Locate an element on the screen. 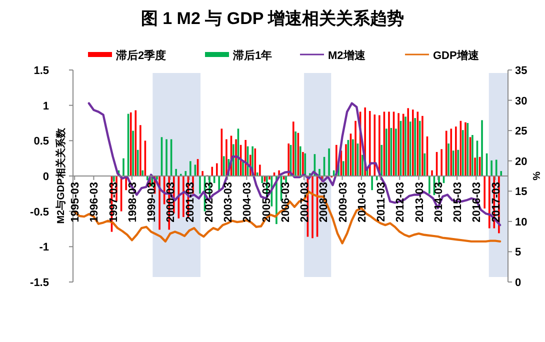 This screenshot has width=545, height=342. x-tick-label: 2016-03 is located at coordinates (477, 202).